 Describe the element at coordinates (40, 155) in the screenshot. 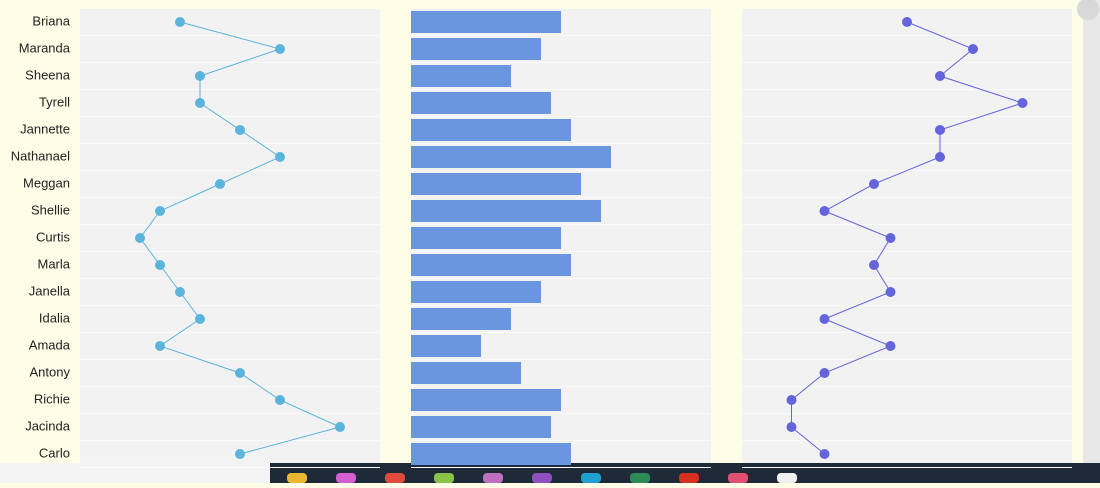

I see `row-label: Nathanael` at that location.